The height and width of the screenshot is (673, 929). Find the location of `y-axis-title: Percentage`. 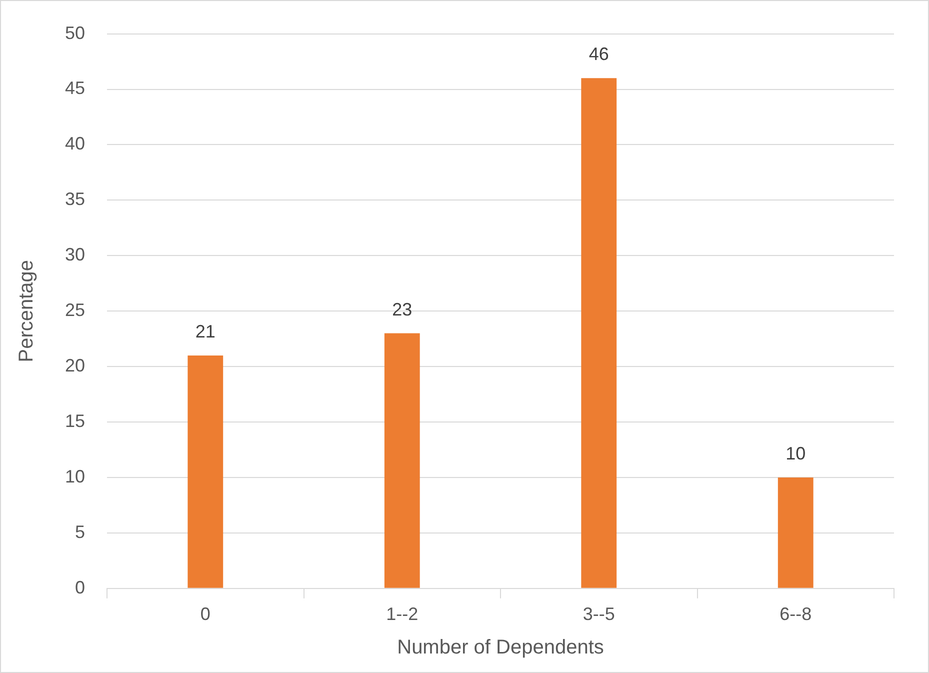

y-axis-title: Percentage is located at coordinates (27, 311).